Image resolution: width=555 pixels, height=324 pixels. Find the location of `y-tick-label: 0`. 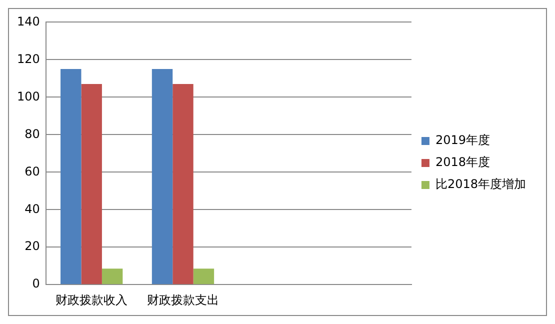

y-tick-label: 0 is located at coordinates (36, 283).